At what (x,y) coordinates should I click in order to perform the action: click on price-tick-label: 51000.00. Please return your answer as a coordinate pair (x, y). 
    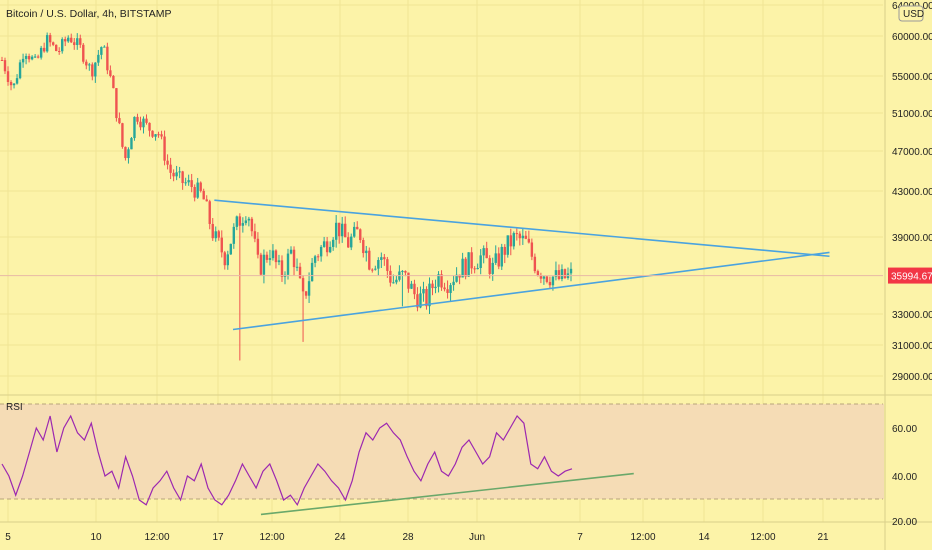
    Looking at the image, I should click on (912, 114).